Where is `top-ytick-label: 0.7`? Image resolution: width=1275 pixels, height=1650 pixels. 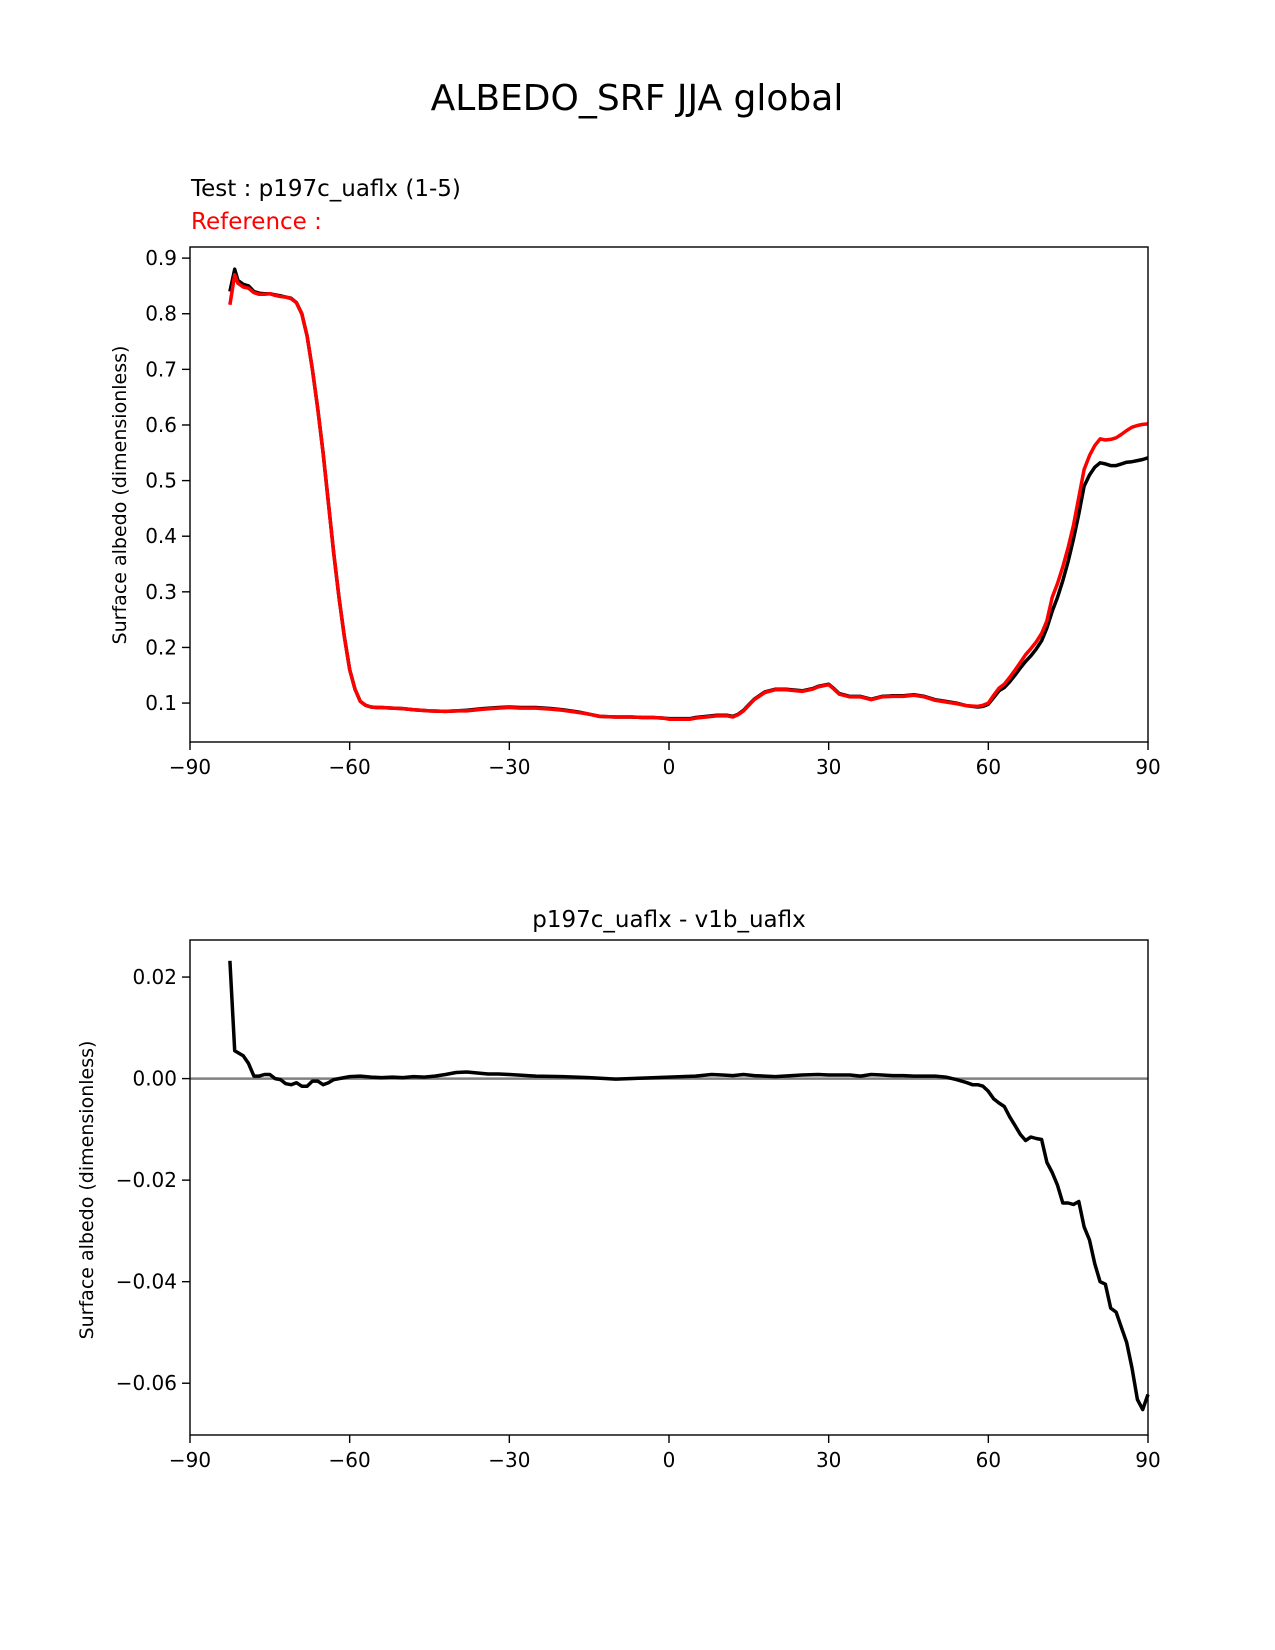
top-ytick-label: 0.7 is located at coordinates (161, 369).